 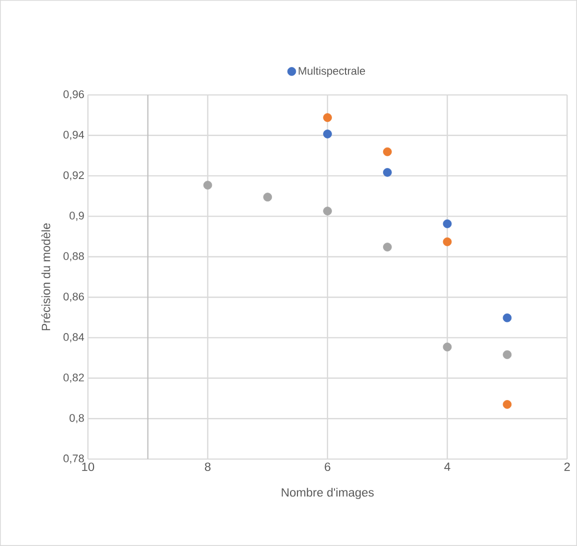 What do you see at coordinates (73, 378) in the screenshot?
I see `y-tick-label: 0,82` at bounding box center [73, 378].